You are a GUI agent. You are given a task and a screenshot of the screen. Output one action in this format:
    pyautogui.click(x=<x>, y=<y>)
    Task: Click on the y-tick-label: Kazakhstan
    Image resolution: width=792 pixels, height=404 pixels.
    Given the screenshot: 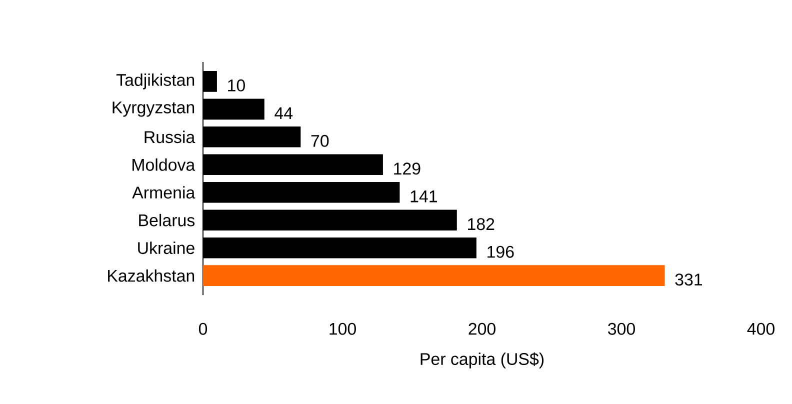 What is the action you would take?
    pyautogui.click(x=151, y=275)
    